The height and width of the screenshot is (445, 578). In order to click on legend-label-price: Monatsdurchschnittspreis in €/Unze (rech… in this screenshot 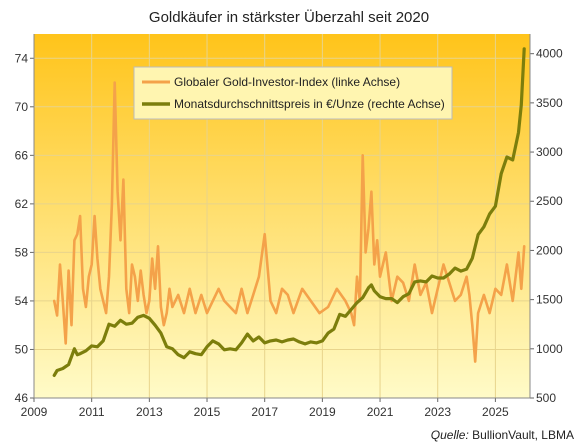, I will do `click(309, 104)`.